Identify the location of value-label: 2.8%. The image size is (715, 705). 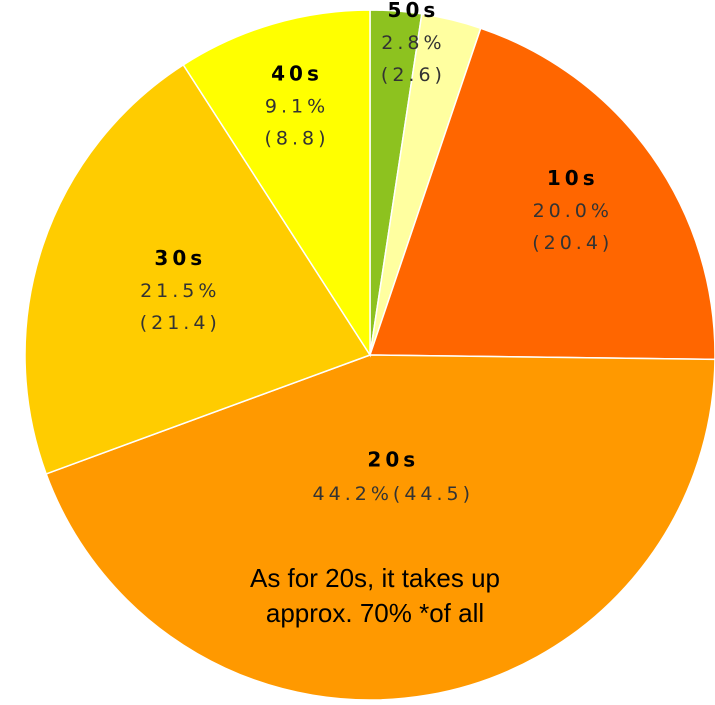
(413, 43).